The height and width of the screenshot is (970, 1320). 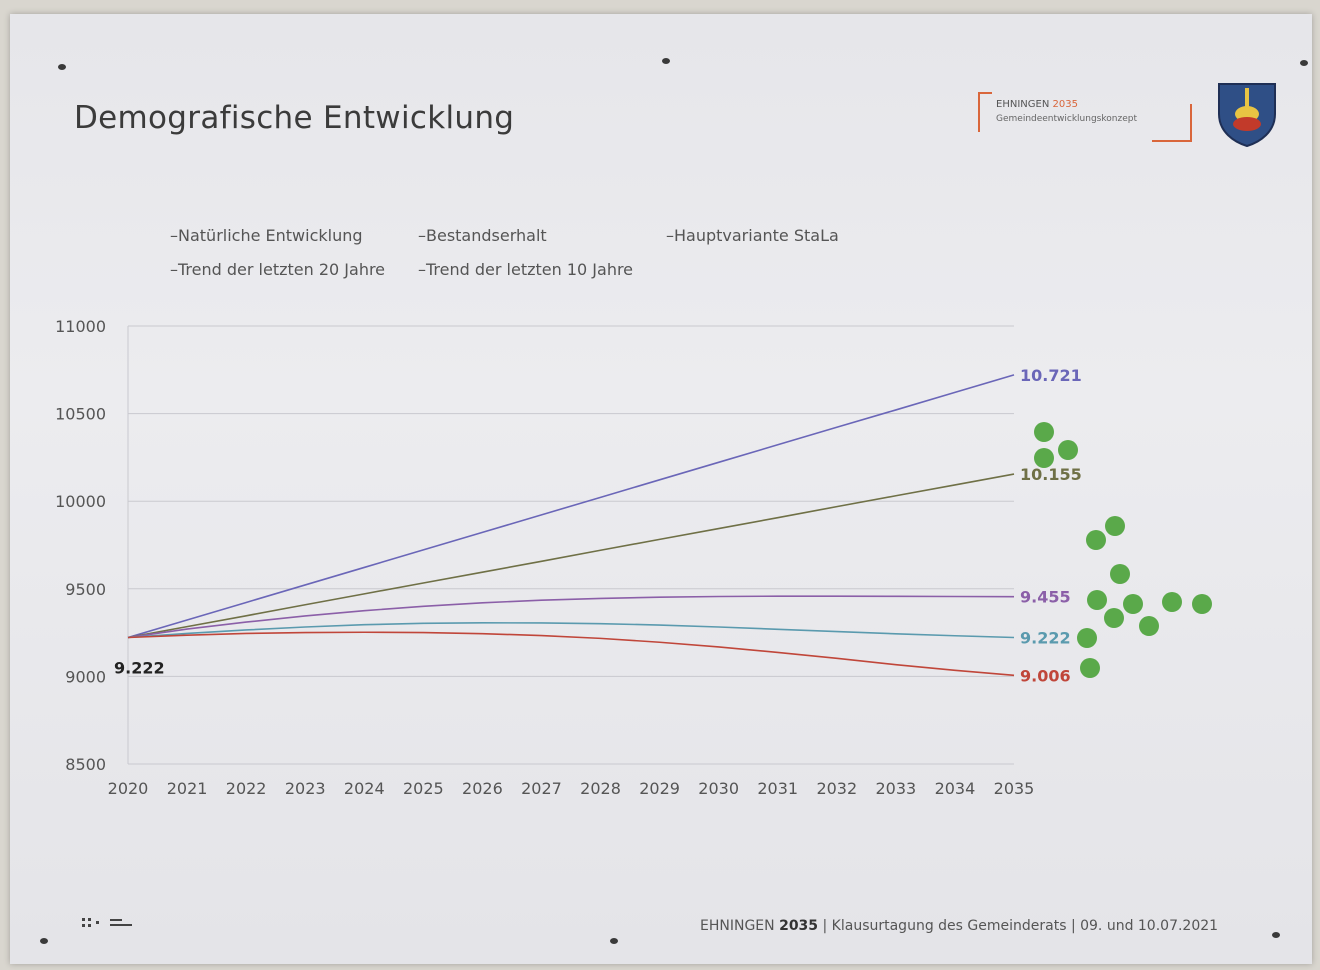 What do you see at coordinates (482, 788) in the screenshot?
I see `x-tick-label: 2026` at bounding box center [482, 788].